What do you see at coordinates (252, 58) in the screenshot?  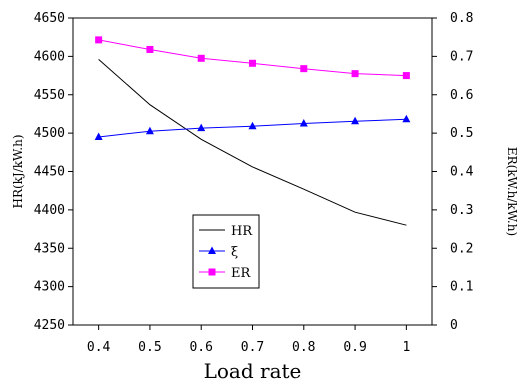 I see `series-line-er` at bounding box center [252, 58].